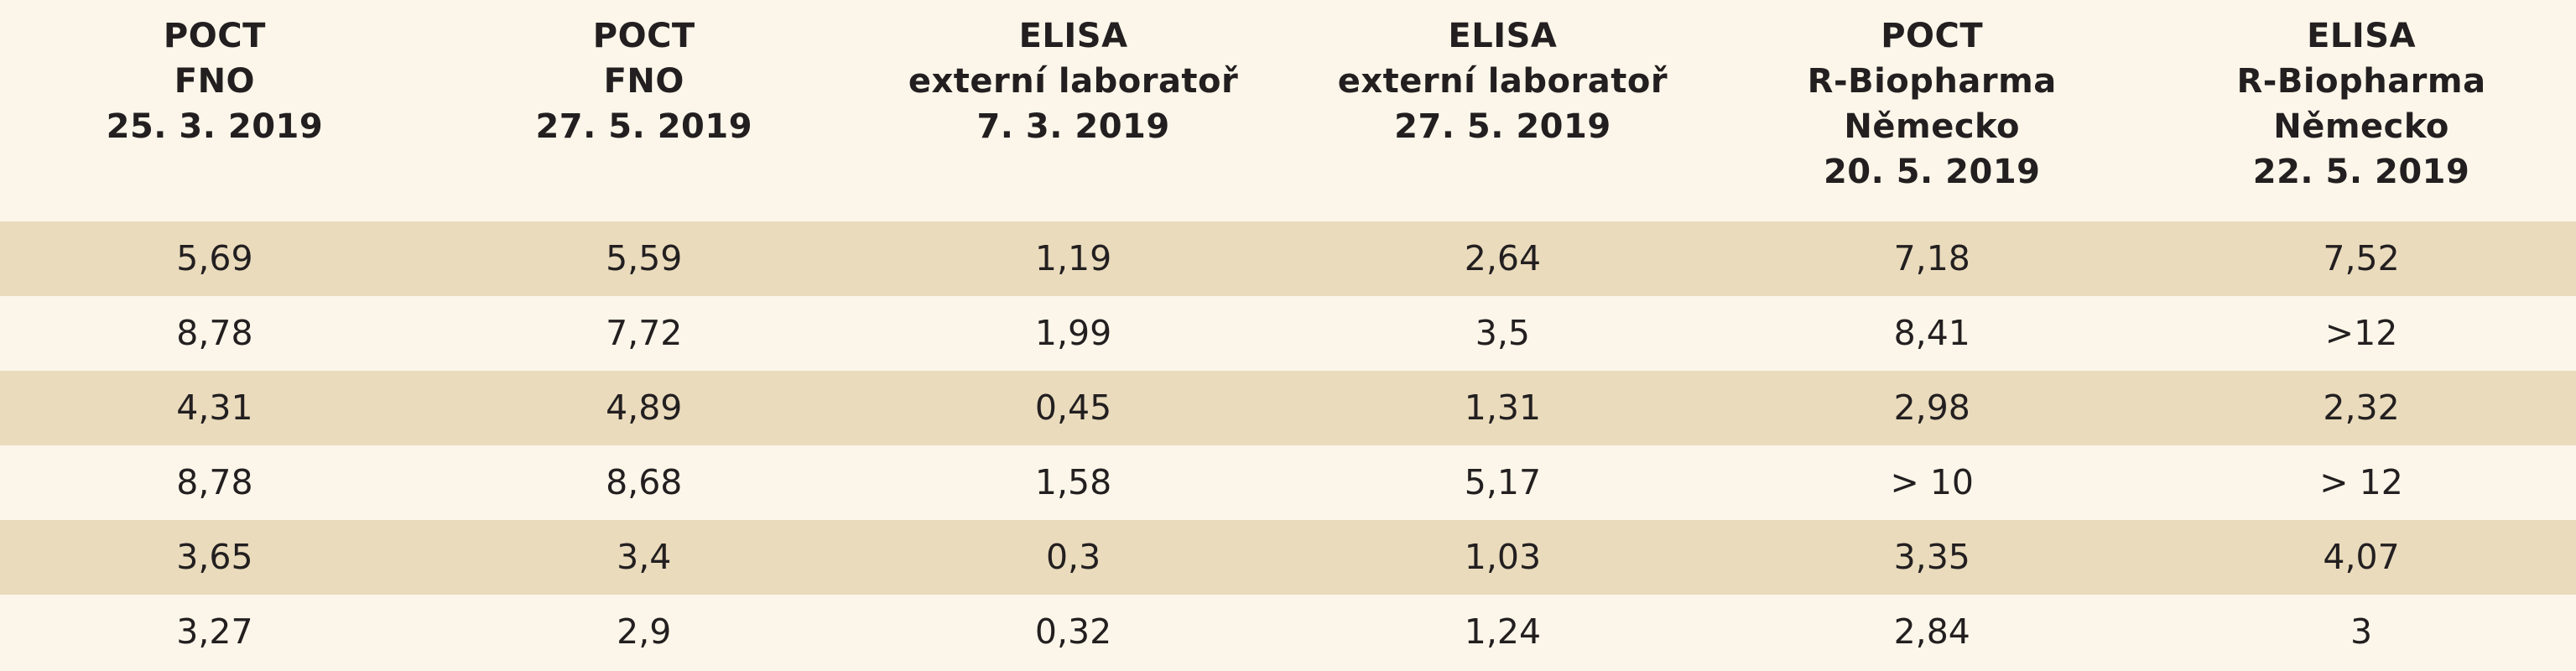 This screenshot has width=2576, height=671. What do you see at coordinates (1932, 482) in the screenshot?
I see `table-cell: > 10` at bounding box center [1932, 482].